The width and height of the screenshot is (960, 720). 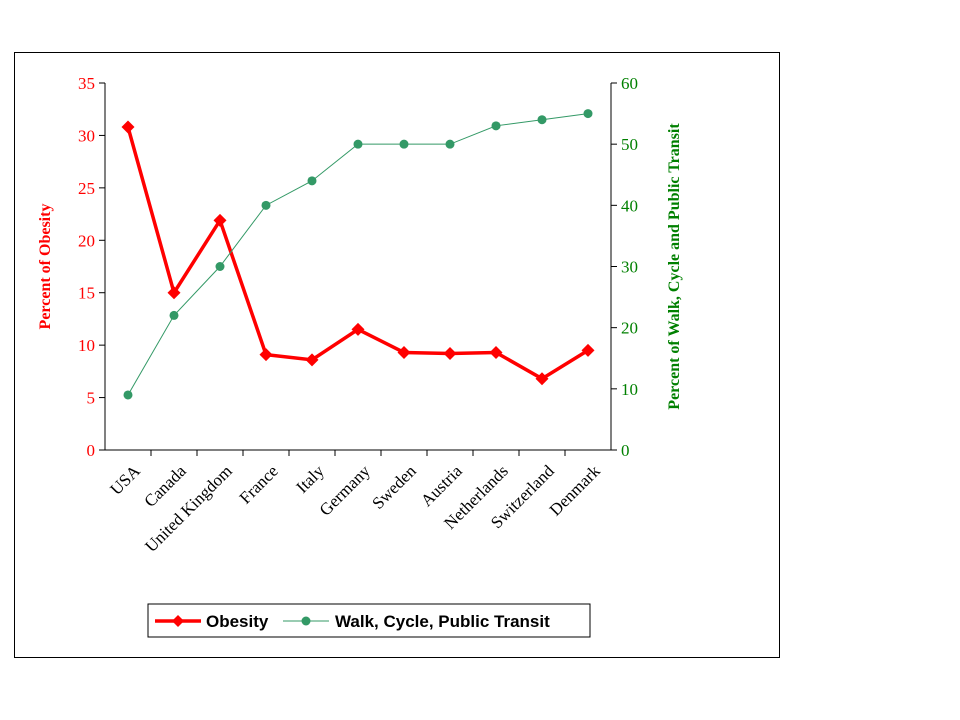 What do you see at coordinates (125, 480) in the screenshot?
I see `x-category-label: USA` at bounding box center [125, 480].